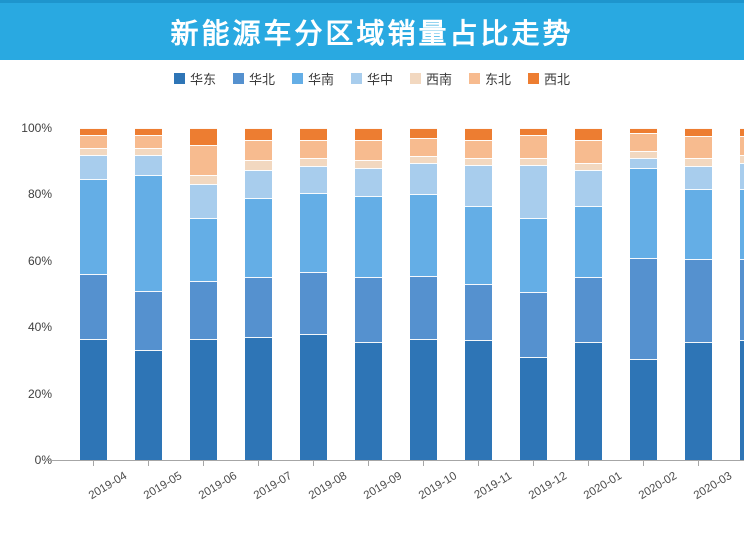 Image resolution: width=744 pixels, height=558 pixels. I want to click on legend-item-华南: 华南, so click(312, 78).